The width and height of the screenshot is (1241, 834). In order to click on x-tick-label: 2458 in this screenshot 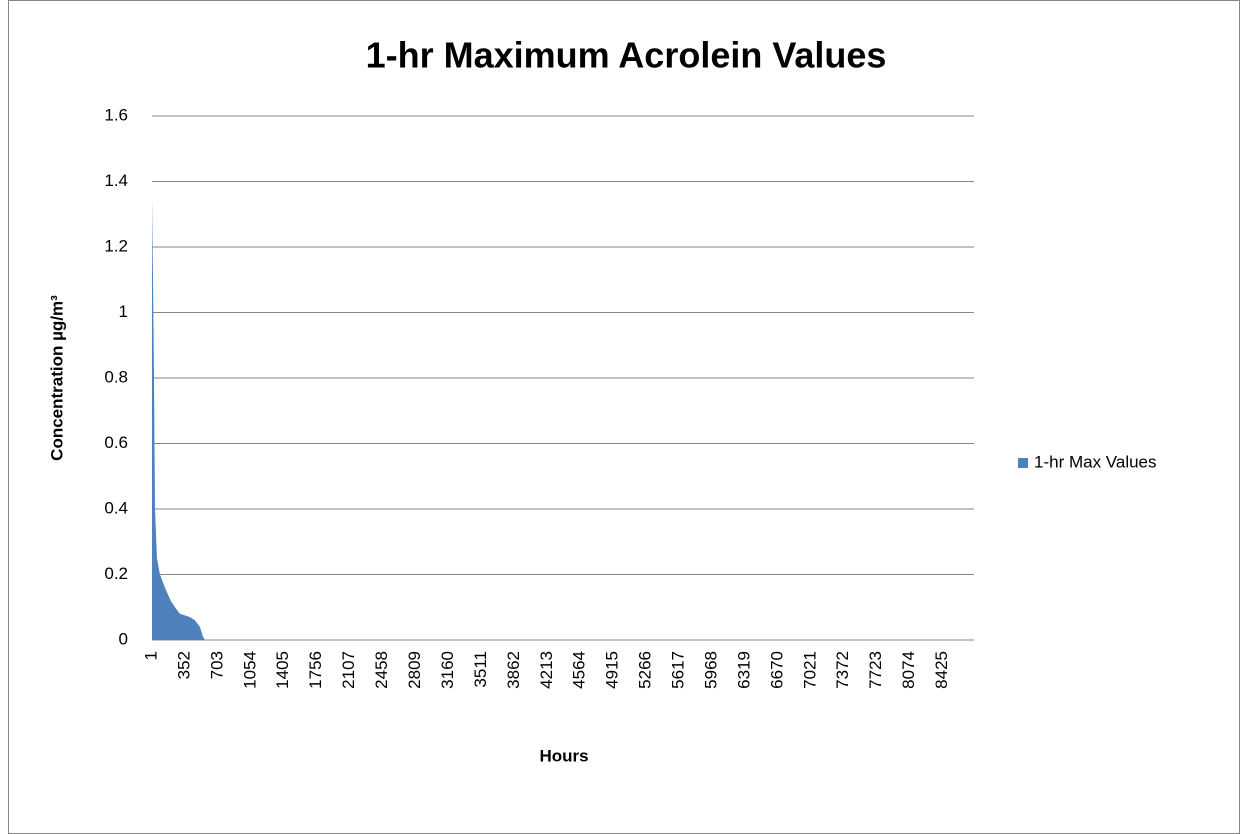, I will do `click(381, 670)`.